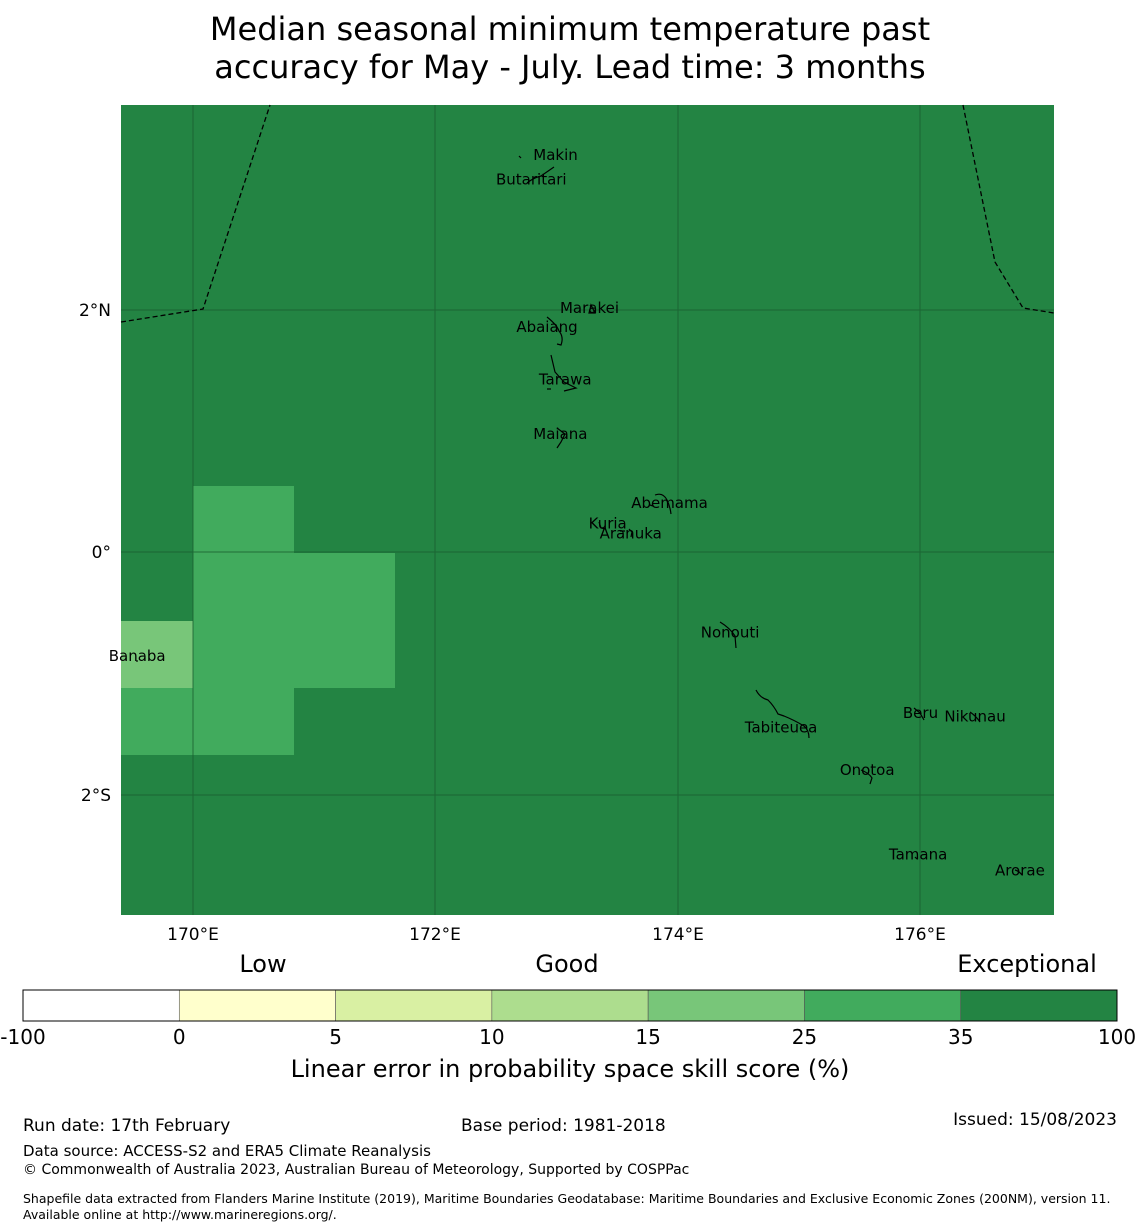 The width and height of the screenshot is (1140, 1230). I want to click on island-outline-arorae, so click(1018, 872).